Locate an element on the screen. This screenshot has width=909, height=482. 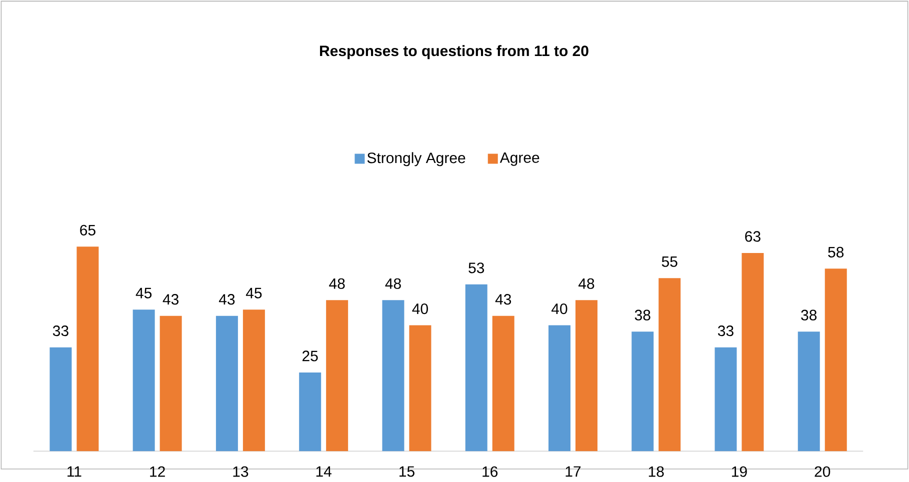
data-label: 53 is located at coordinates (476, 268).